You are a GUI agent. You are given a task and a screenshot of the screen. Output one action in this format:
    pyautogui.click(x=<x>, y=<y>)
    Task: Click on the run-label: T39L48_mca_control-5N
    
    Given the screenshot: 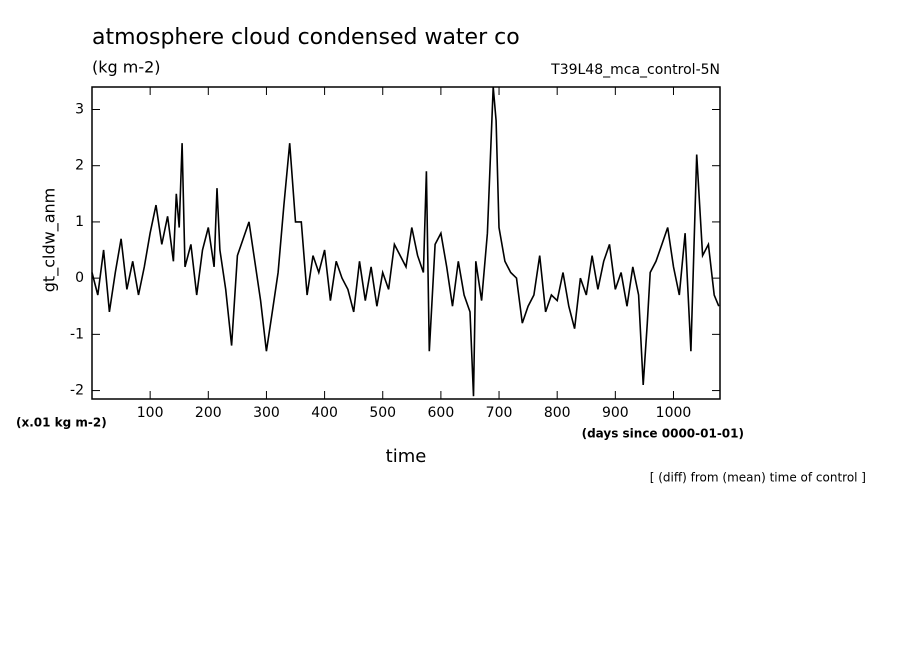 What is the action you would take?
    pyautogui.click(x=635, y=70)
    